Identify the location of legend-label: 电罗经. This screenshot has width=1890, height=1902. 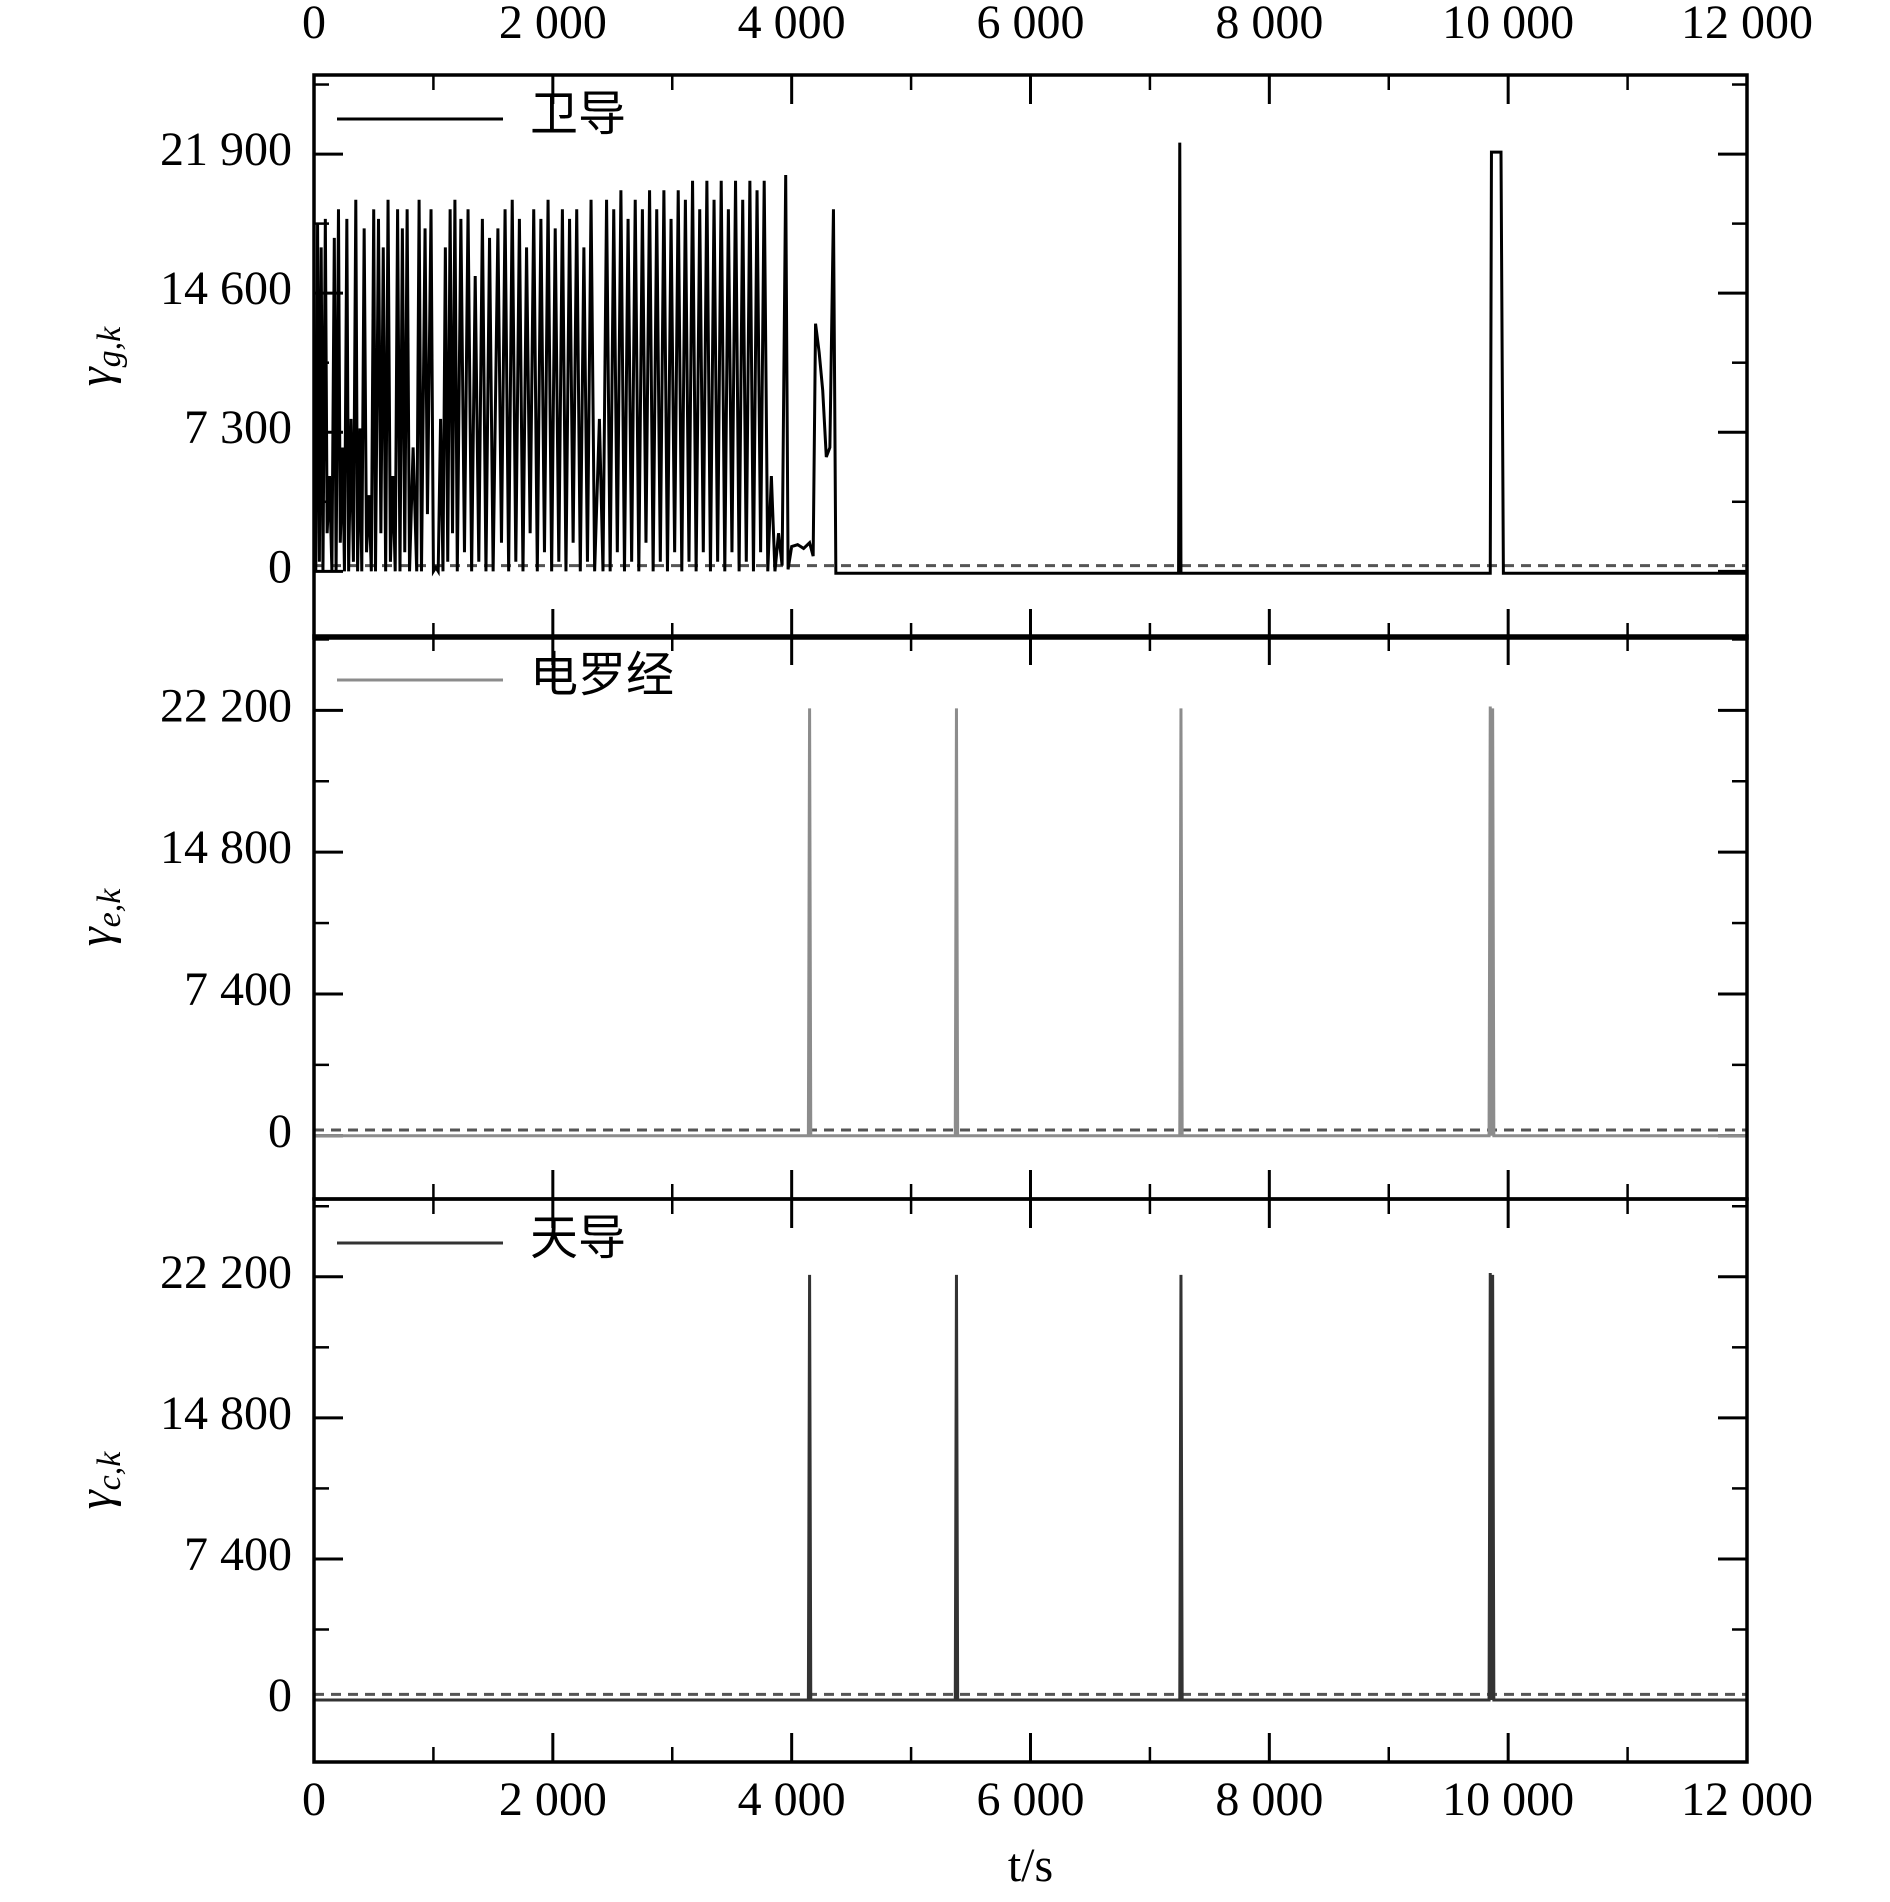
(602, 675).